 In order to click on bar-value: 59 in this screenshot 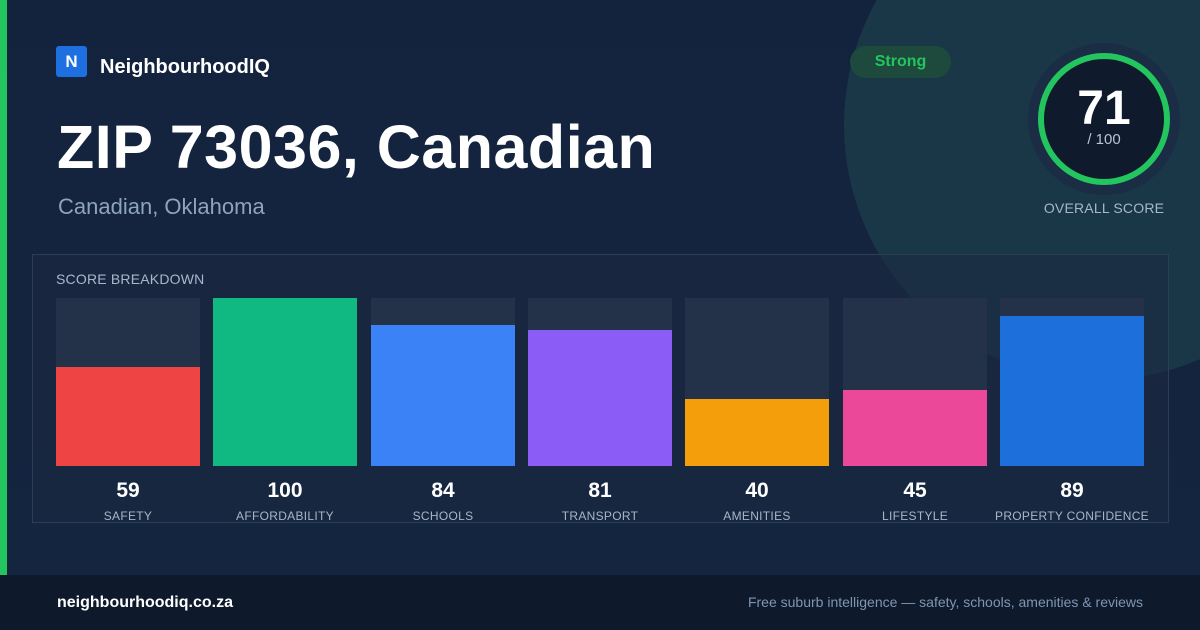, I will do `click(128, 490)`.